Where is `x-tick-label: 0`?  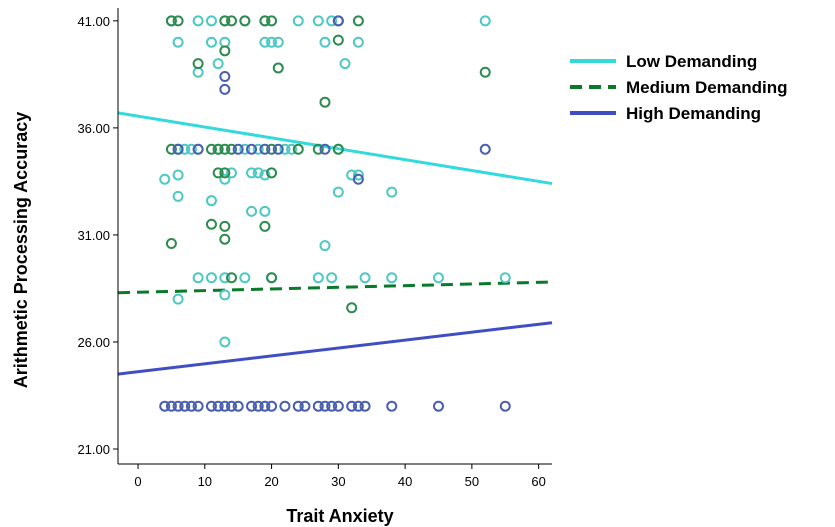
x-tick-label: 0 is located at coordinates (137, 481).